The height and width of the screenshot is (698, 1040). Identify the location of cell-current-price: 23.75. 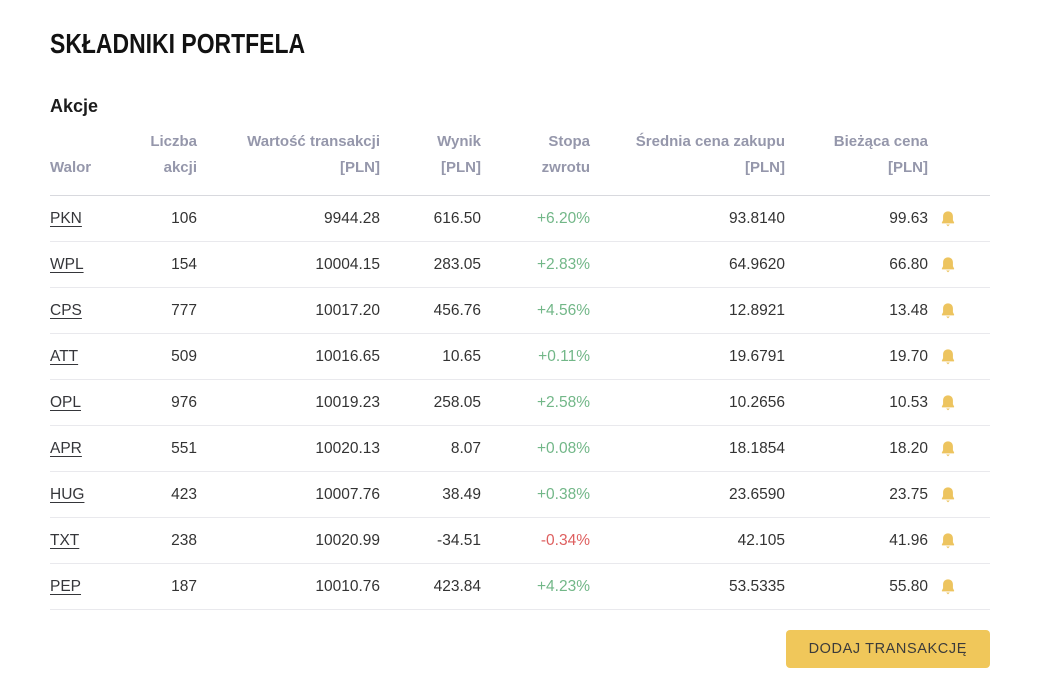
(856, 494).